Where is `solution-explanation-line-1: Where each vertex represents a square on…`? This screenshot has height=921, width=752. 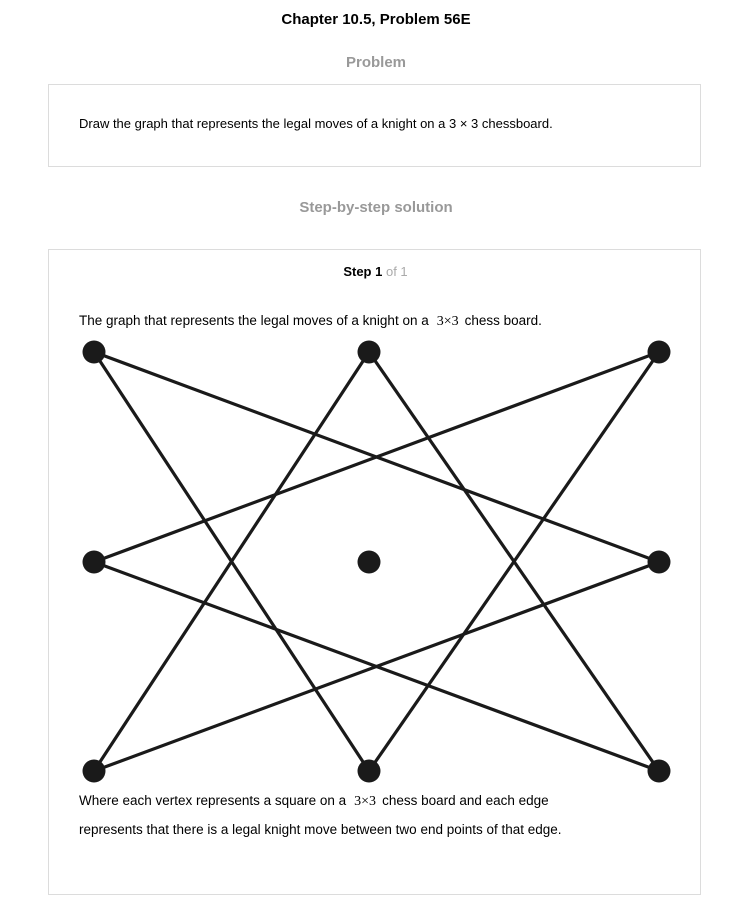 solution-explanation-line-1: Where each vertex represents a square on… is located at coordinates (314, 801).